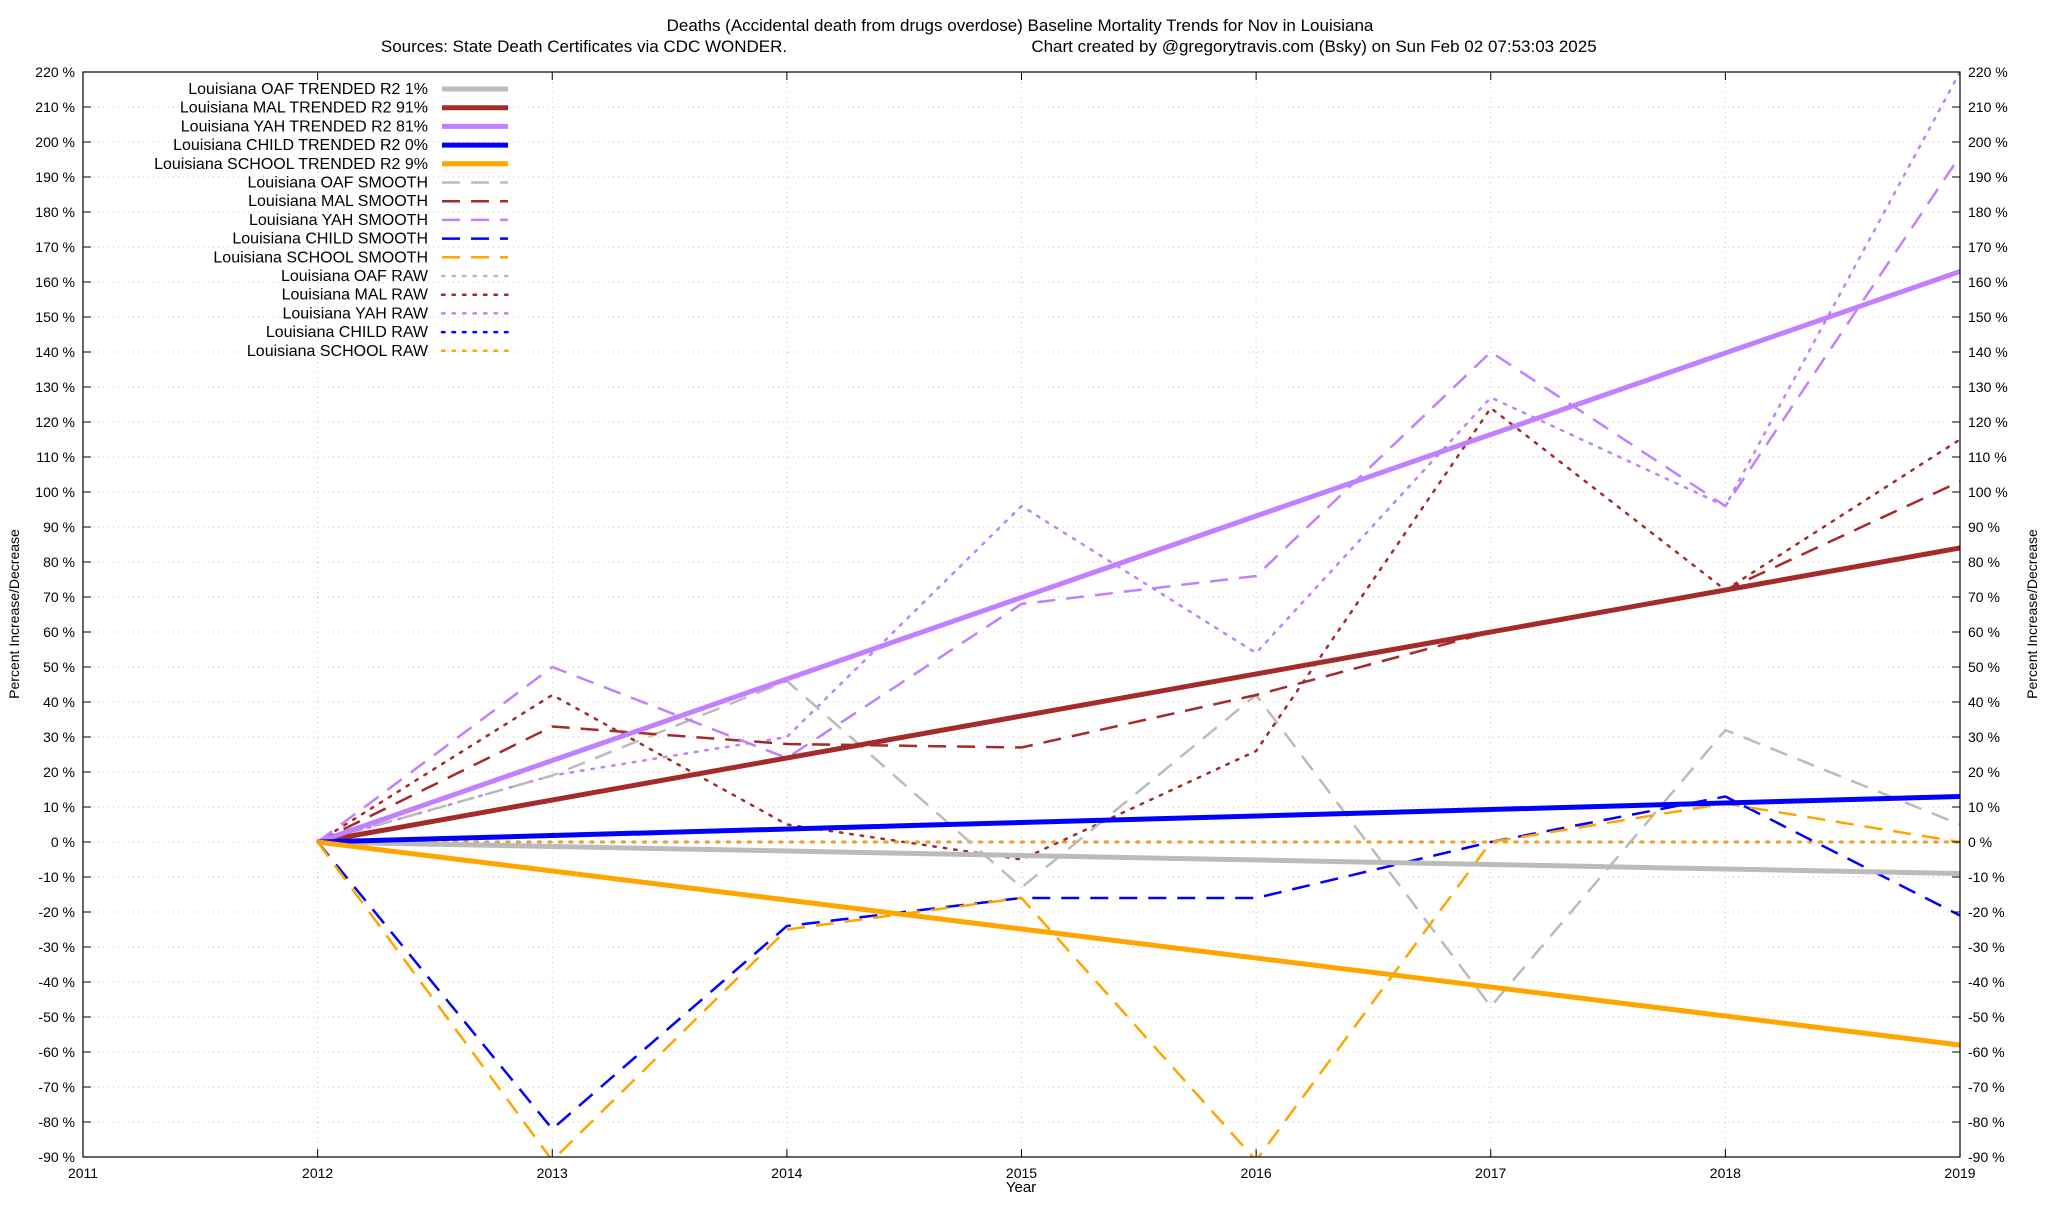 Image resolution: width=2048 pixels, height=1205 pixels. Describe the element at coordinates (355, 276) in the screenshot. I see `legend-label: Louisiana OAF RAW` at that location.